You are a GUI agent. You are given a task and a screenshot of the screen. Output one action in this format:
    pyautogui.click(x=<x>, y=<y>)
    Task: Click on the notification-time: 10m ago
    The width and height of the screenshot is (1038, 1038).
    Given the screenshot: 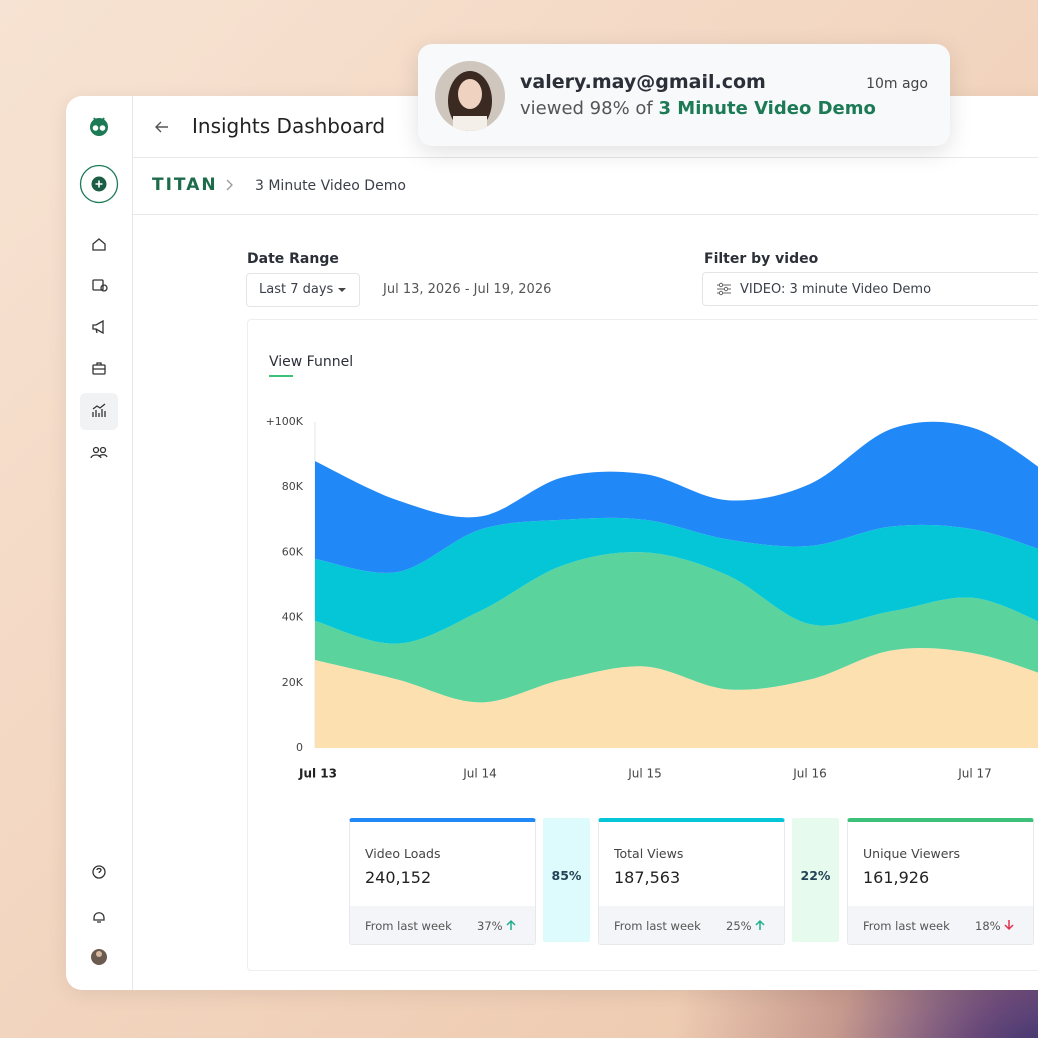 What is the action you would take?
    pyautogui.click(x=897, y=84)
    